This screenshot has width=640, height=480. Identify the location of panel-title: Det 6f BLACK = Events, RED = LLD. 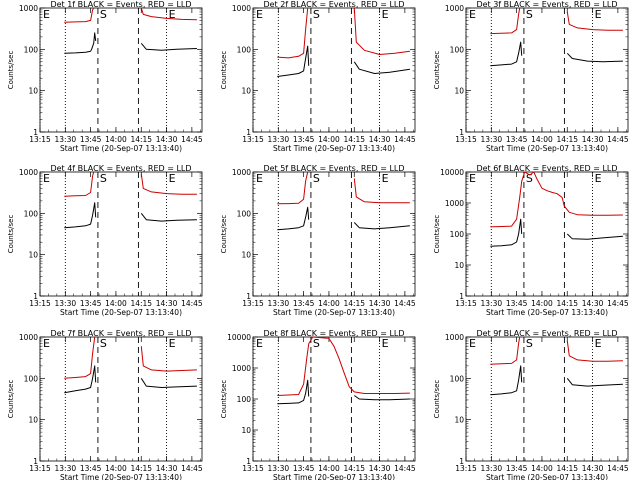
(546, 168).